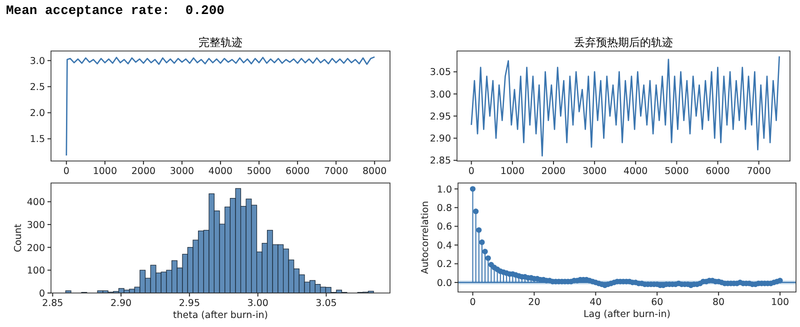  I want to click on y-tick-label: 3.05, so click(440, 72).